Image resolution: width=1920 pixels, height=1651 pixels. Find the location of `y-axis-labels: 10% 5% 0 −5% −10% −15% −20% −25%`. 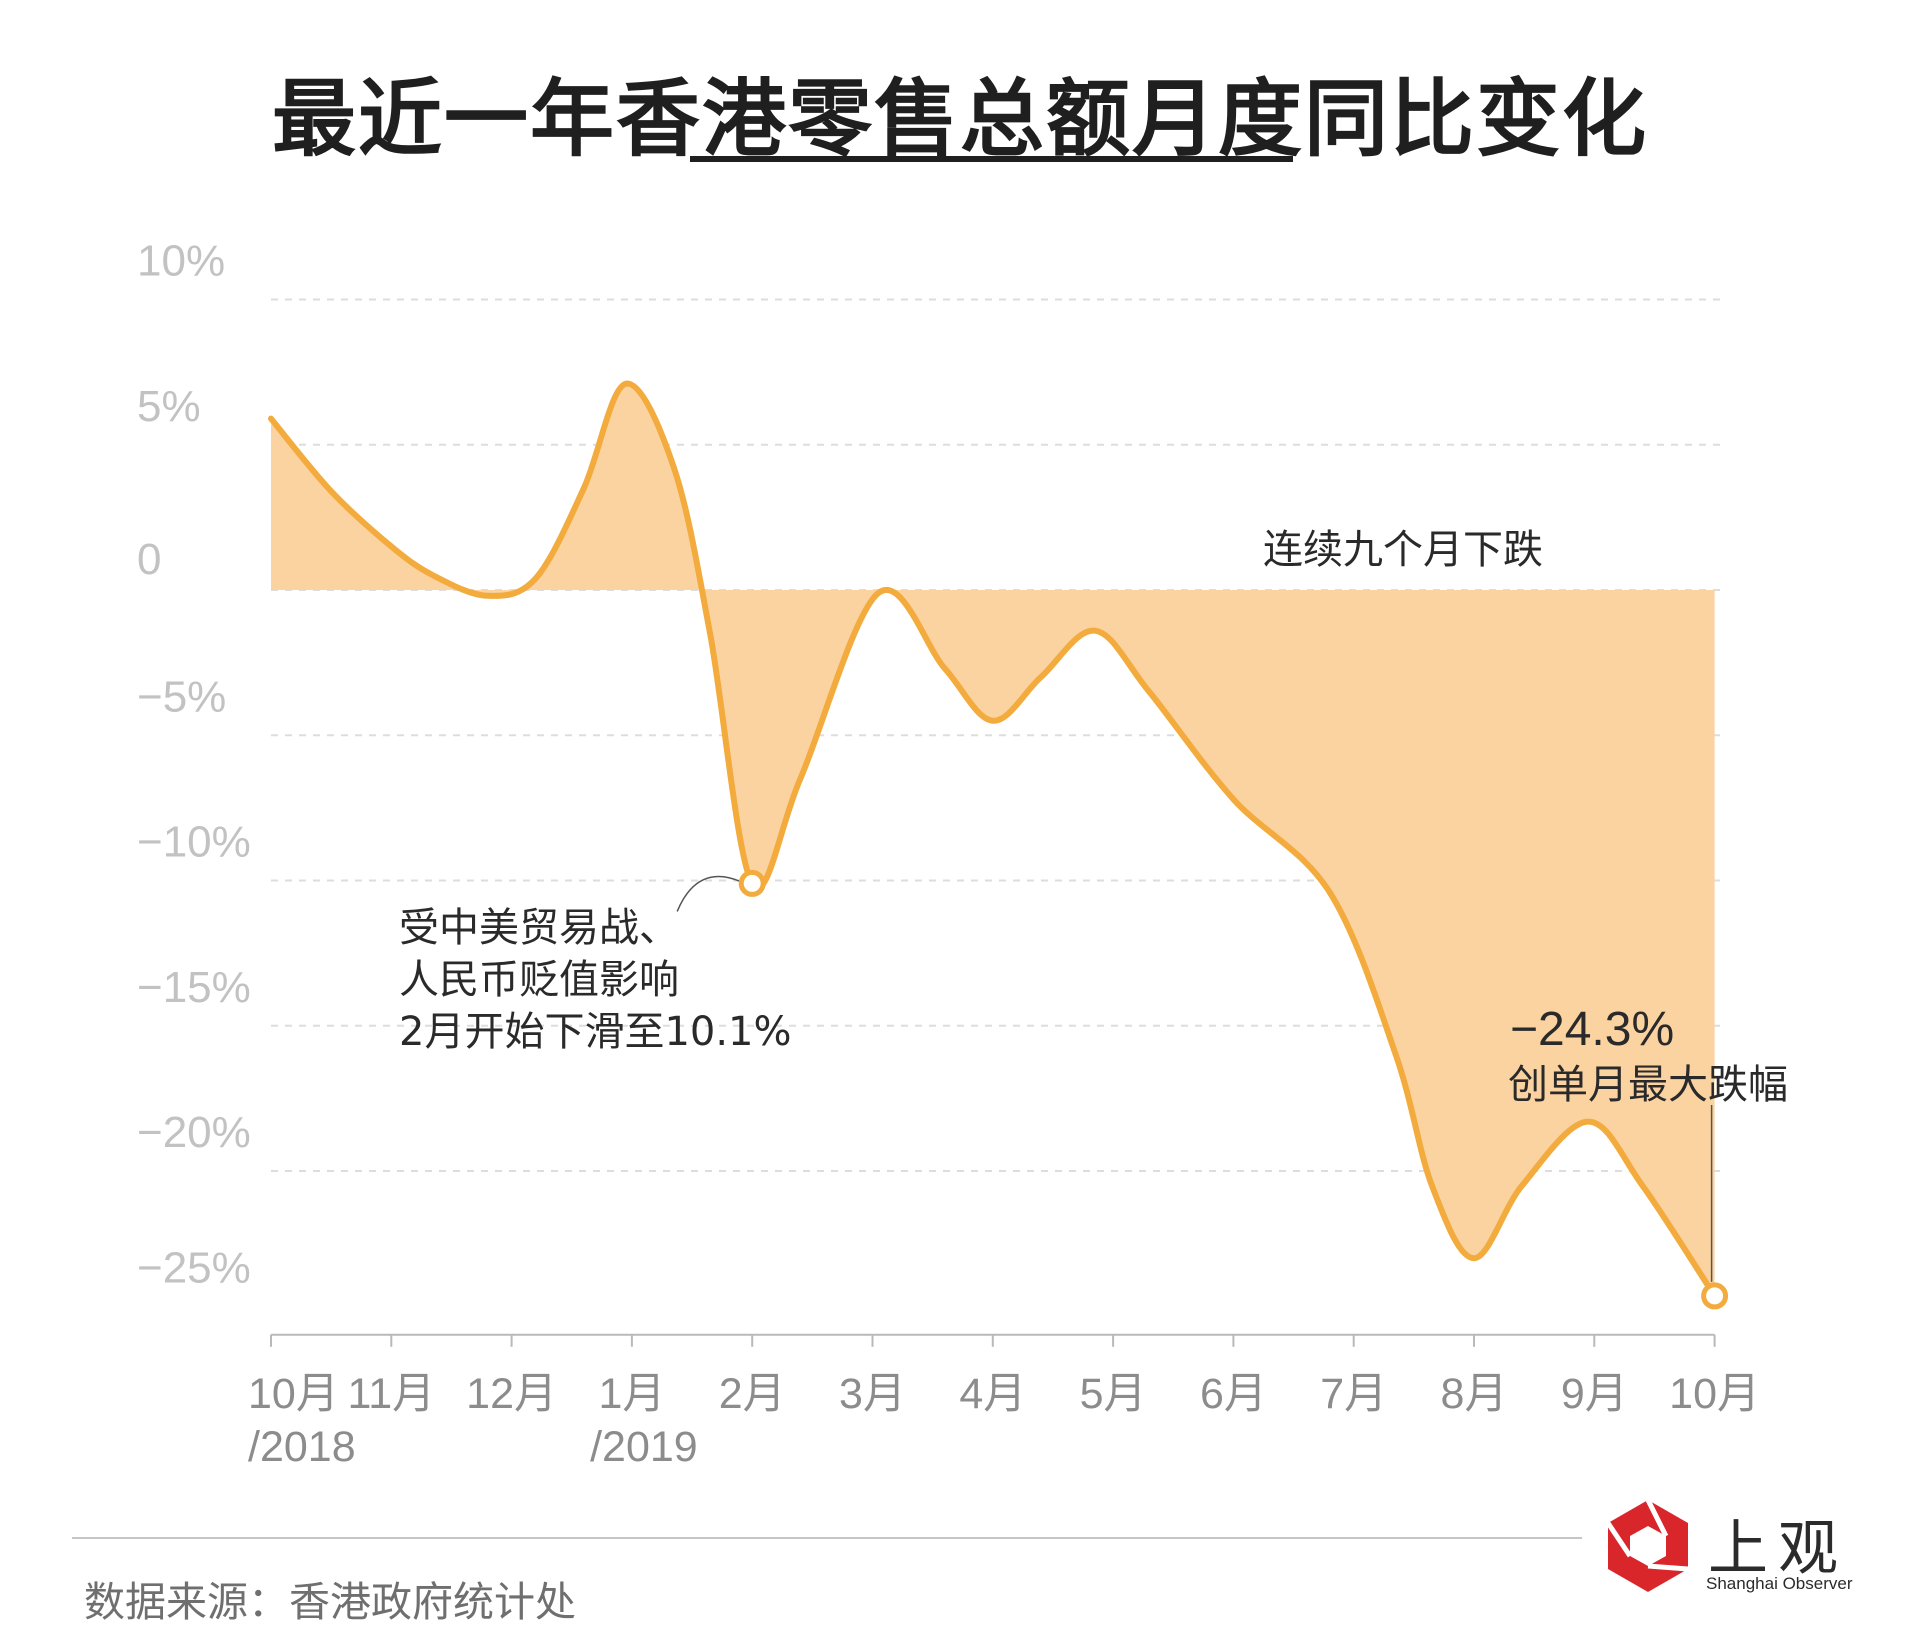

y-axis-labels: 10% 5% 0 −5% −10% −15% −20% −25% is located at coordinates (194, 765).